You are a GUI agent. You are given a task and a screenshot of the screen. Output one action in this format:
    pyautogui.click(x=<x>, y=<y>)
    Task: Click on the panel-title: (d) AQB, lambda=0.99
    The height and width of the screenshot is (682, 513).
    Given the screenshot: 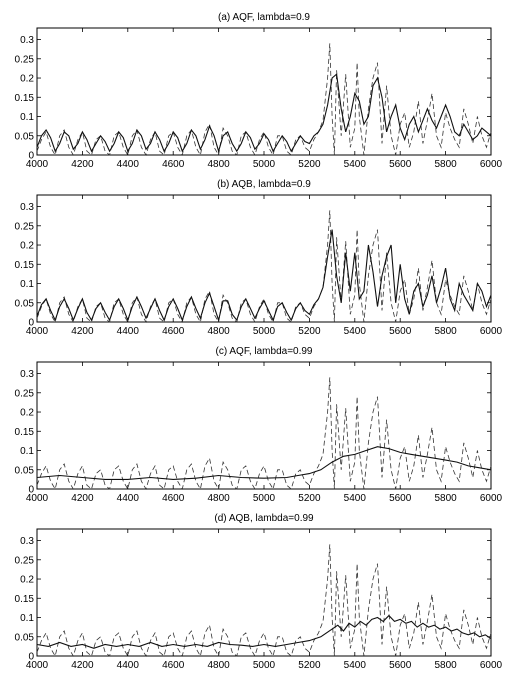 What is the action you would take?
    pyautogui.click(x=264, y=518)
    